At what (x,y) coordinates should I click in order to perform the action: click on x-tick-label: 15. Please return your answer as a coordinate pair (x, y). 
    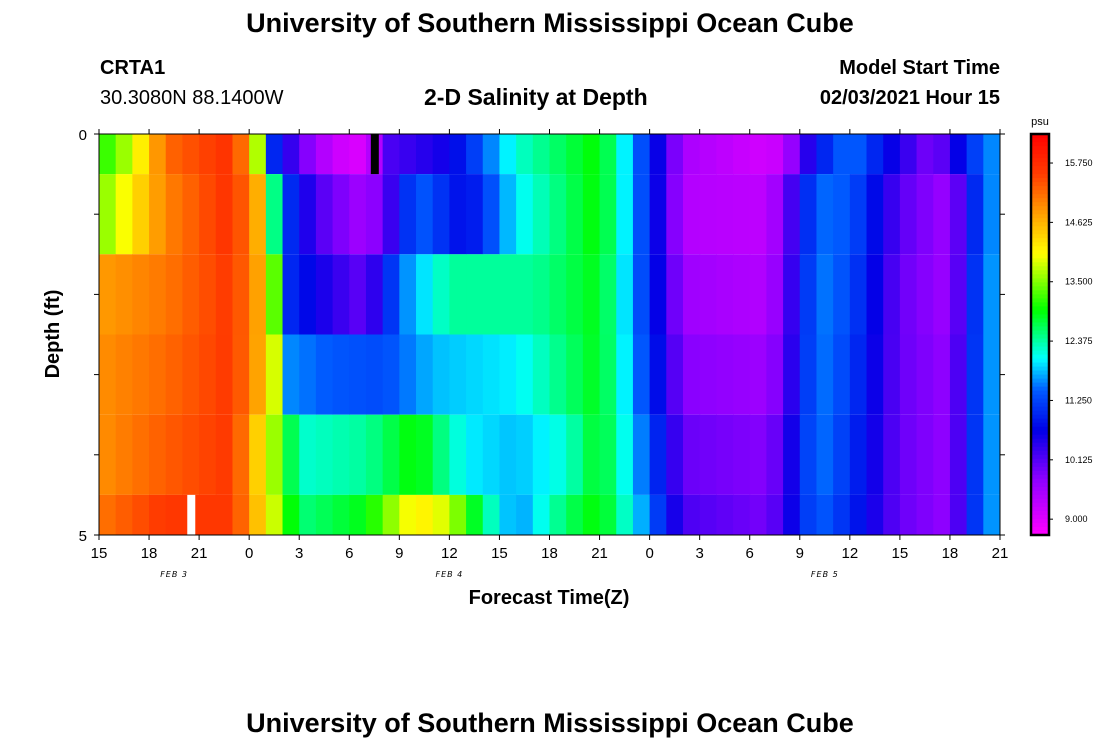
    Looking at the image, I should click on (900, 553).